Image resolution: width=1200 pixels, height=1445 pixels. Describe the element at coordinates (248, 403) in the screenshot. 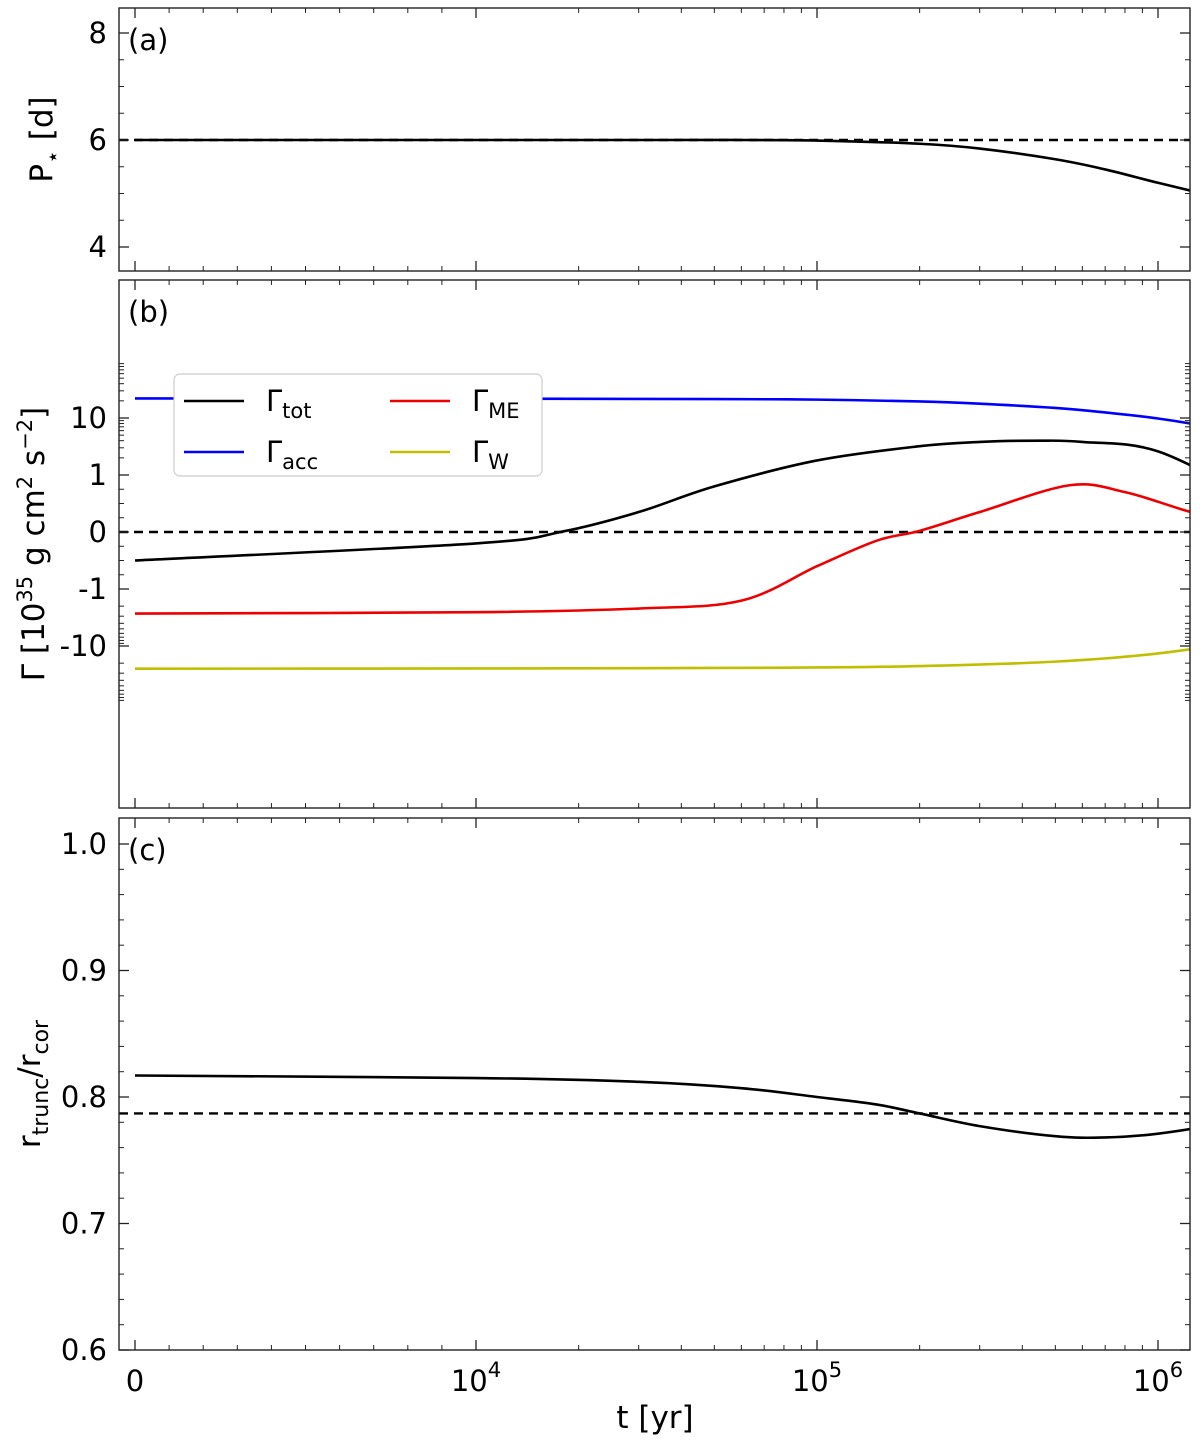

I see `legend-item-tot: Γtot` at that location.